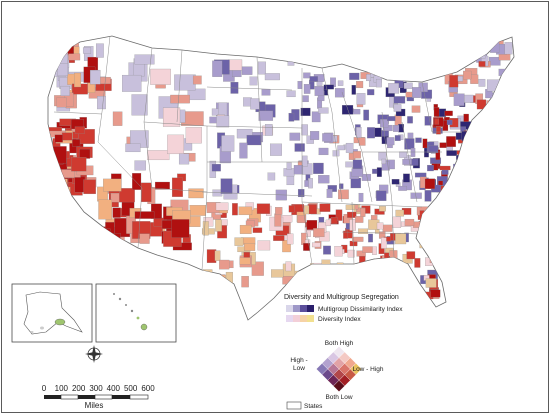 The height and width of the screenshot is (414, 550). What do you see at coordinates (98, 397) in the screenshot?
I see `scale-bar: 0 100 200 300 400 500 600 Miles` at bounding box center [98, 397].